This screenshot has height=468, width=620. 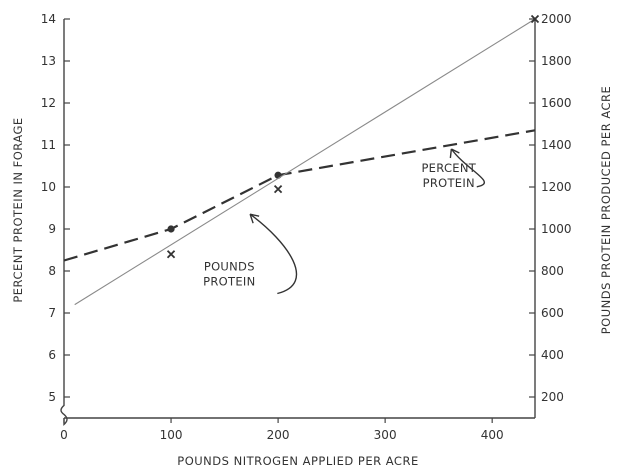 I want to click on x-tick-label: 300, so click(x=385, y=435).